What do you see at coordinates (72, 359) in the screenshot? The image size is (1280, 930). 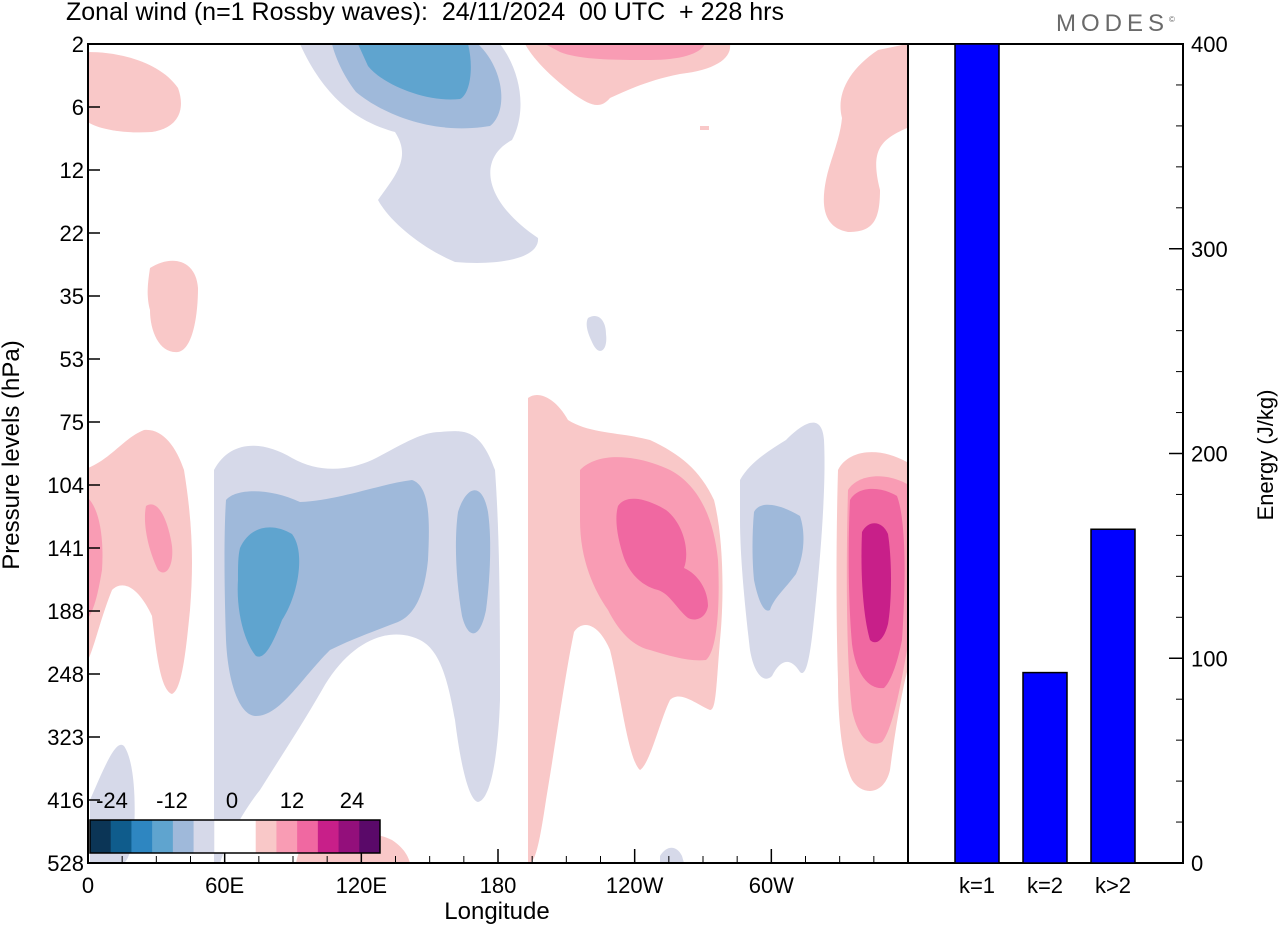 I see `y-tick-label: 53` at bounding box center [72, 359].